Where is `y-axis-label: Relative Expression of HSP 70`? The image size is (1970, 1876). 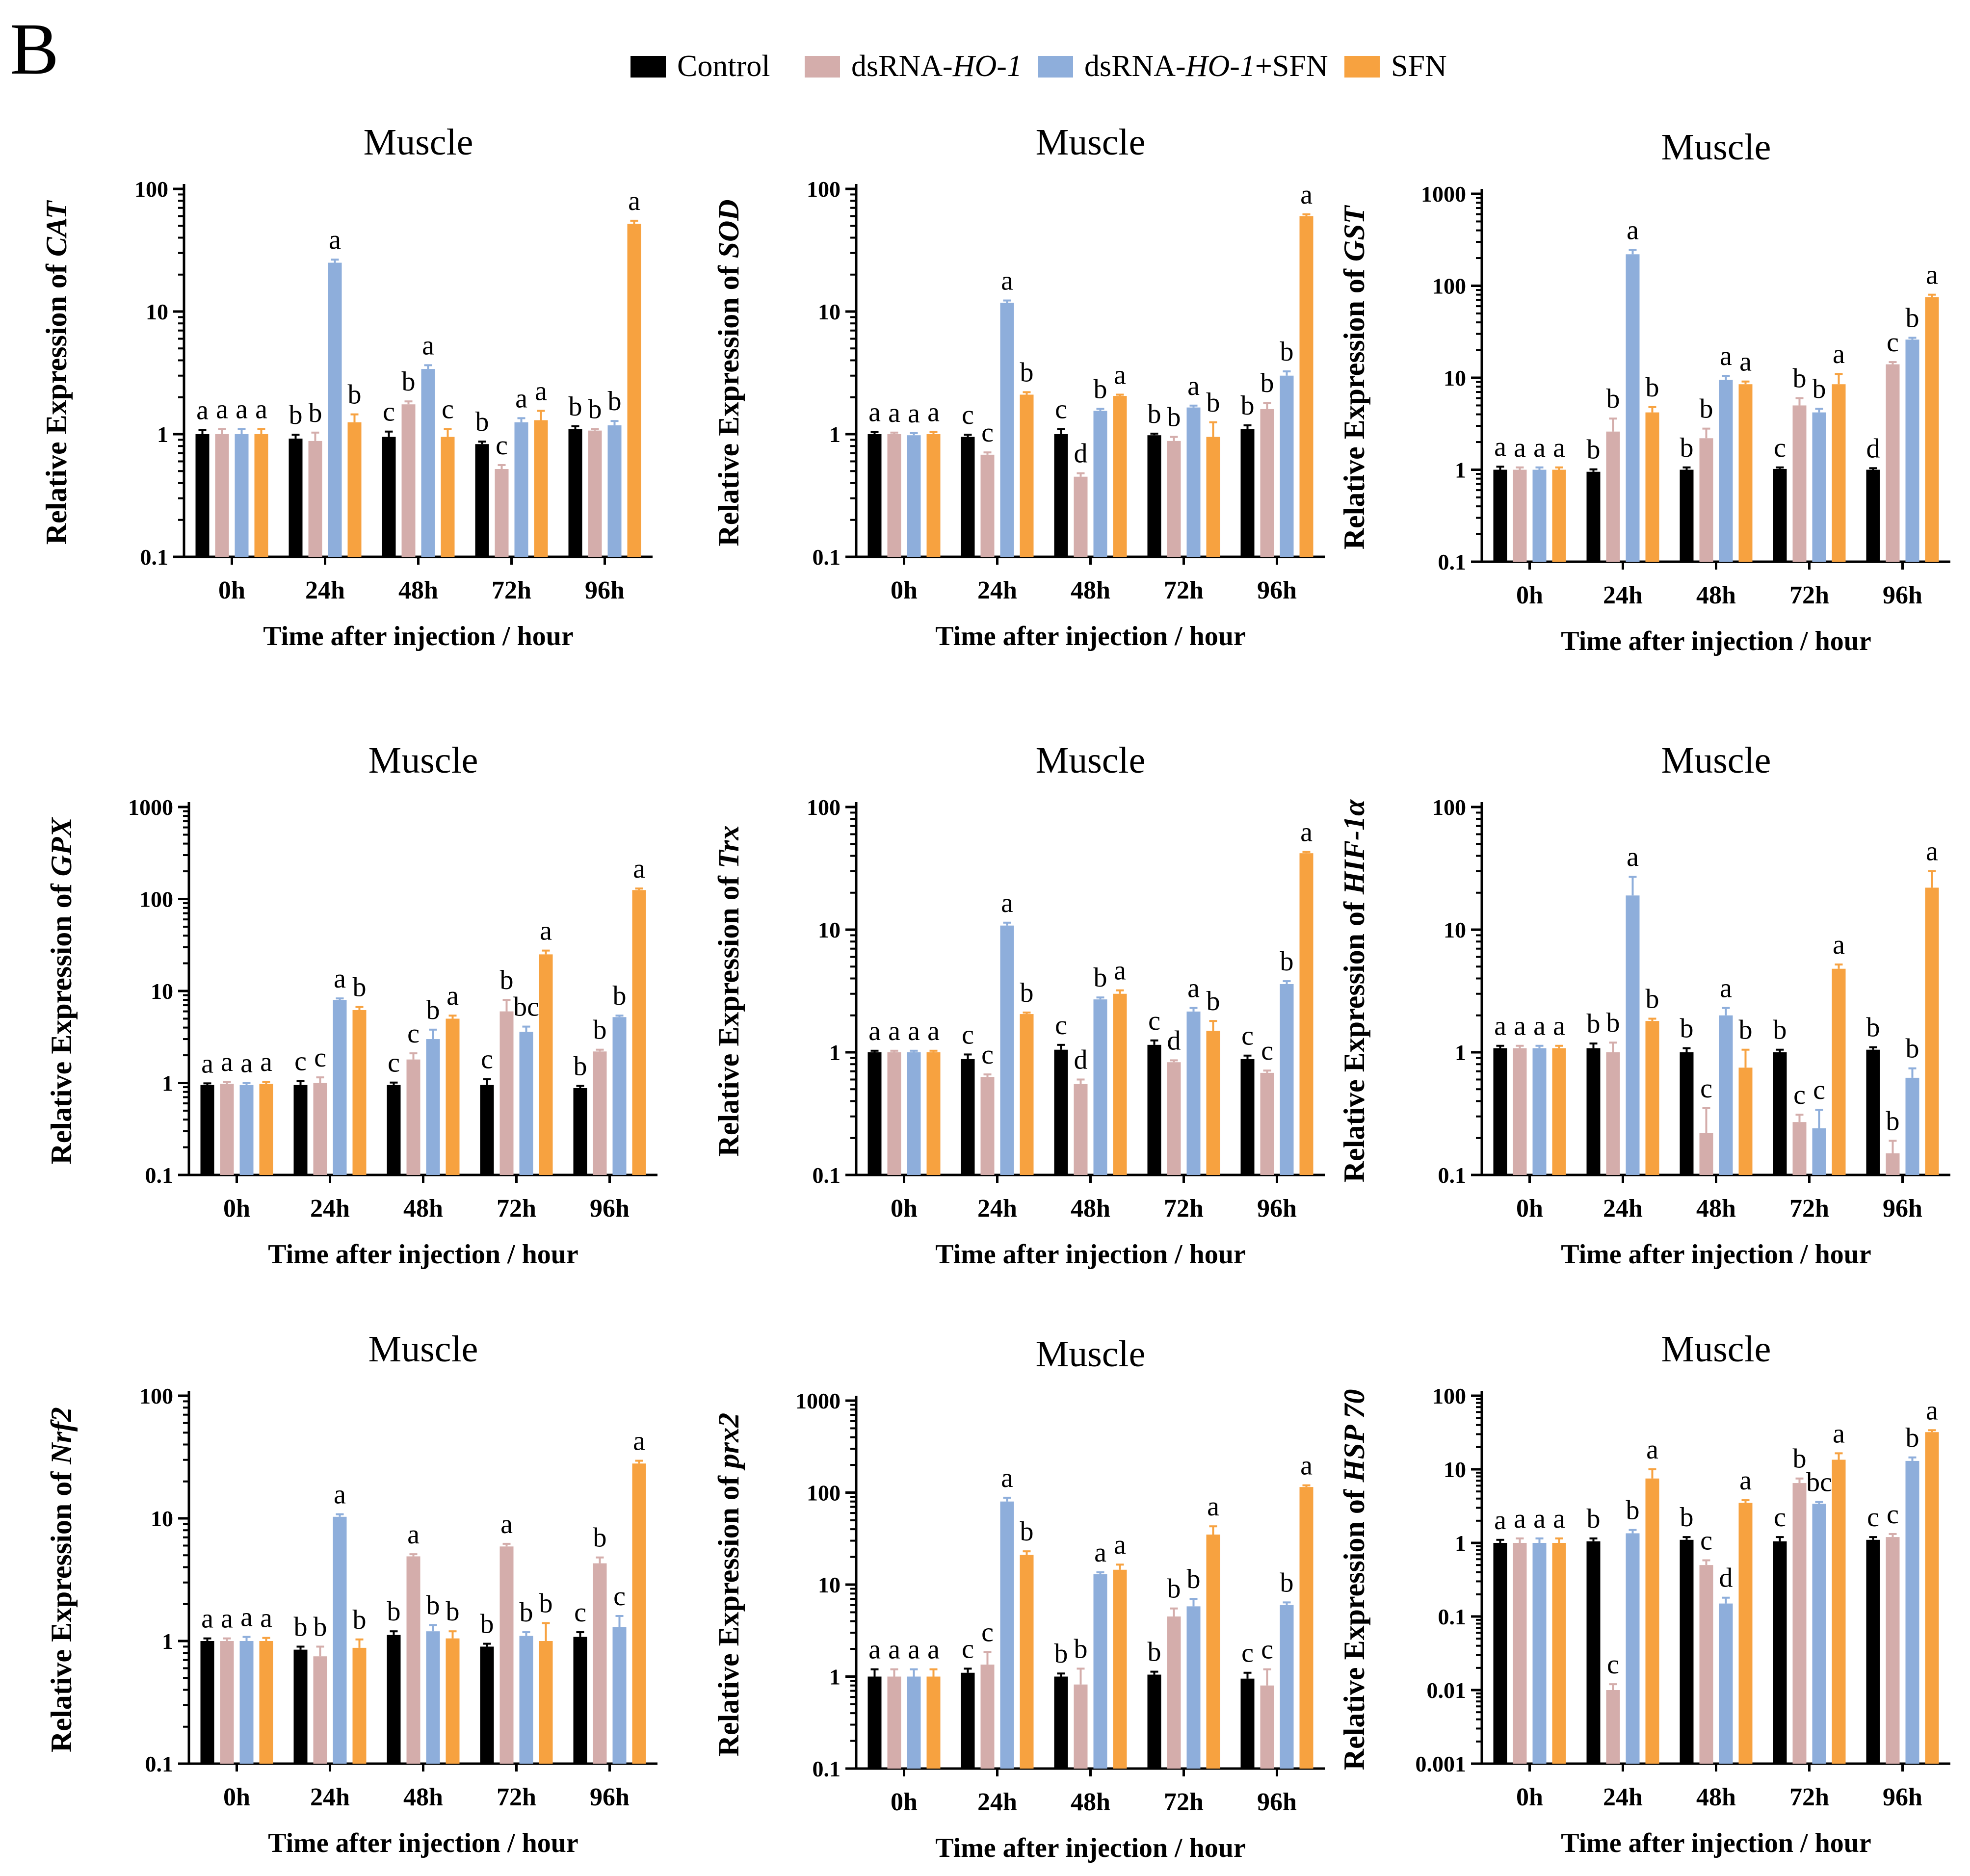
y-axis-label: Relative Expression of HSP 70 is located at coordinates (1354, 1580).